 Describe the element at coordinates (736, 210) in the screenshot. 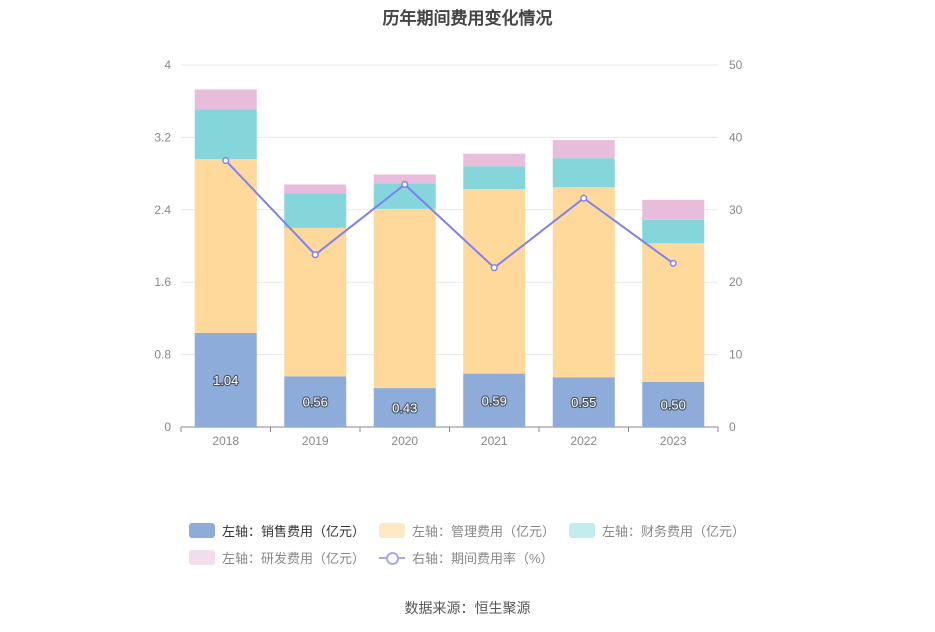

I see `y-right-tick-label: 30` at that location.